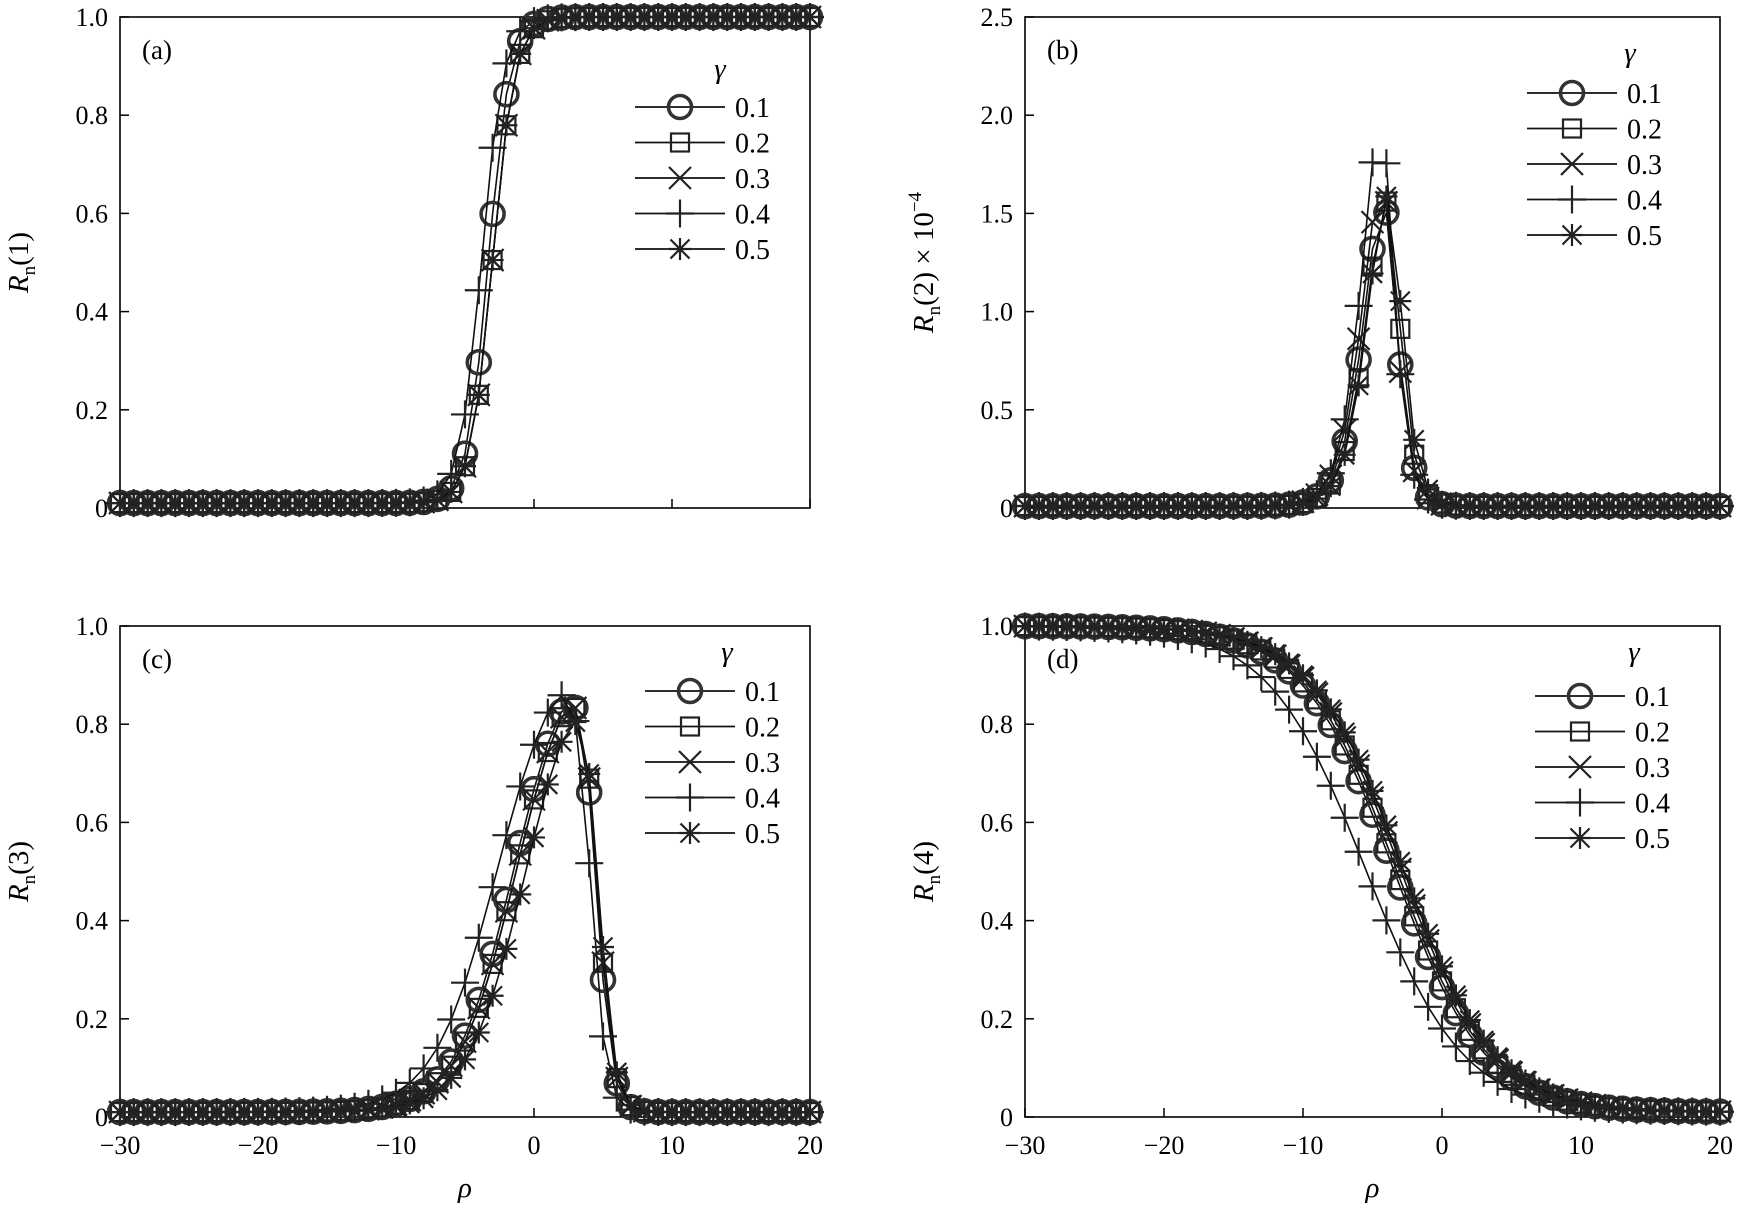  I want to click on legend-title: γ, so click(727, 652).